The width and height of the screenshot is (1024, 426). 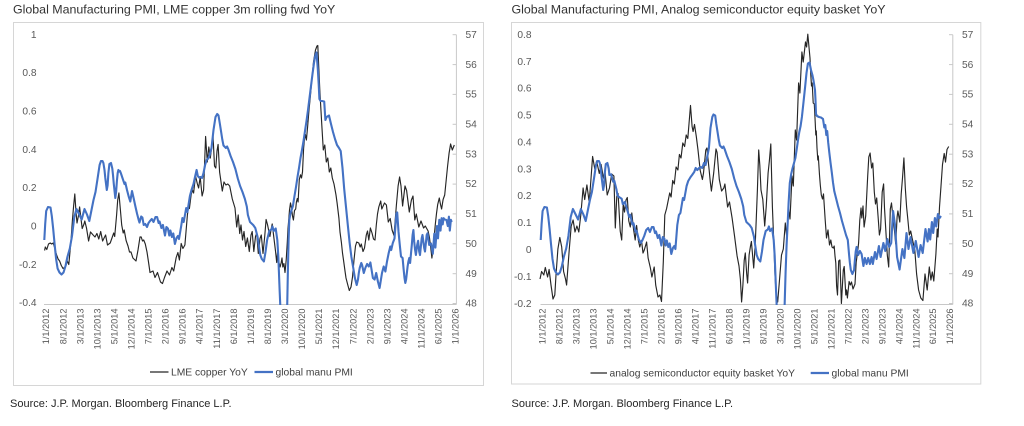 What do you see at coordinates (524, 223) in the screenshot?
I see `svg-text: 0.1` at bounding box center [524, 223].